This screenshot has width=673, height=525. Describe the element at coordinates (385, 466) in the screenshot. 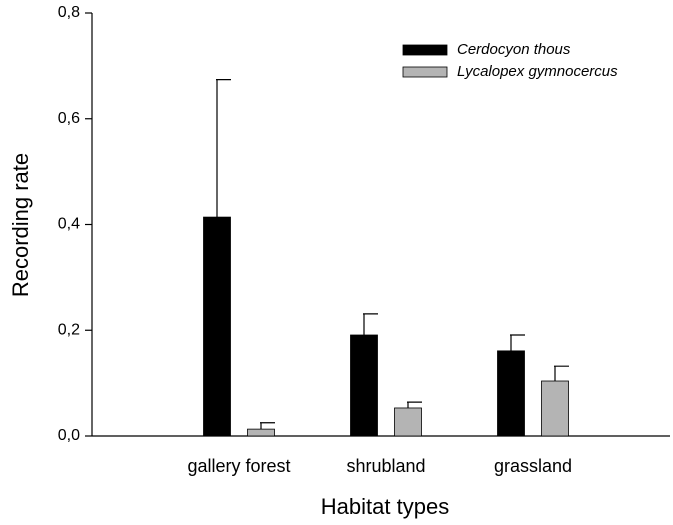

I see `x-tick-label: shrubland` at that location.